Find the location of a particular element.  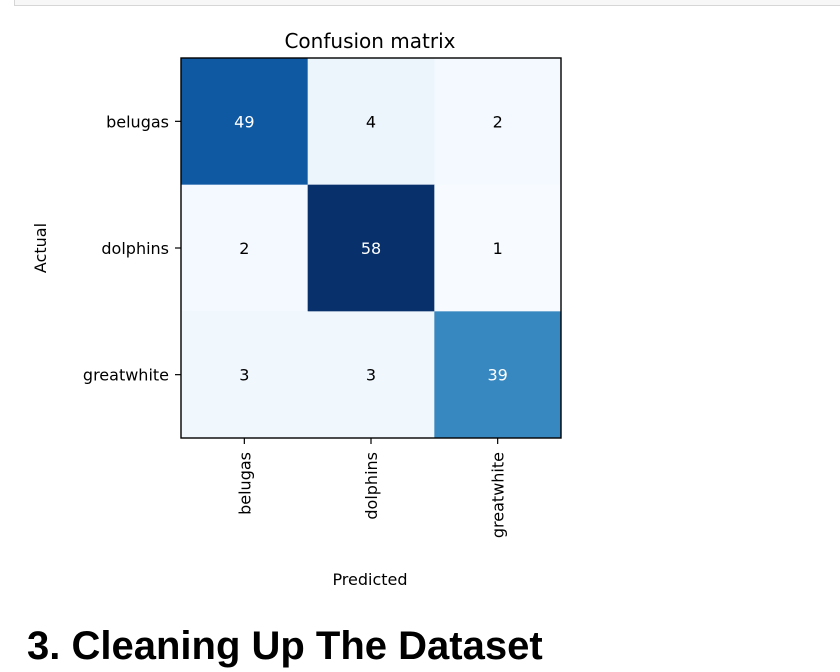

y-tick-label: dolphins is located at coordinates (135, 248).